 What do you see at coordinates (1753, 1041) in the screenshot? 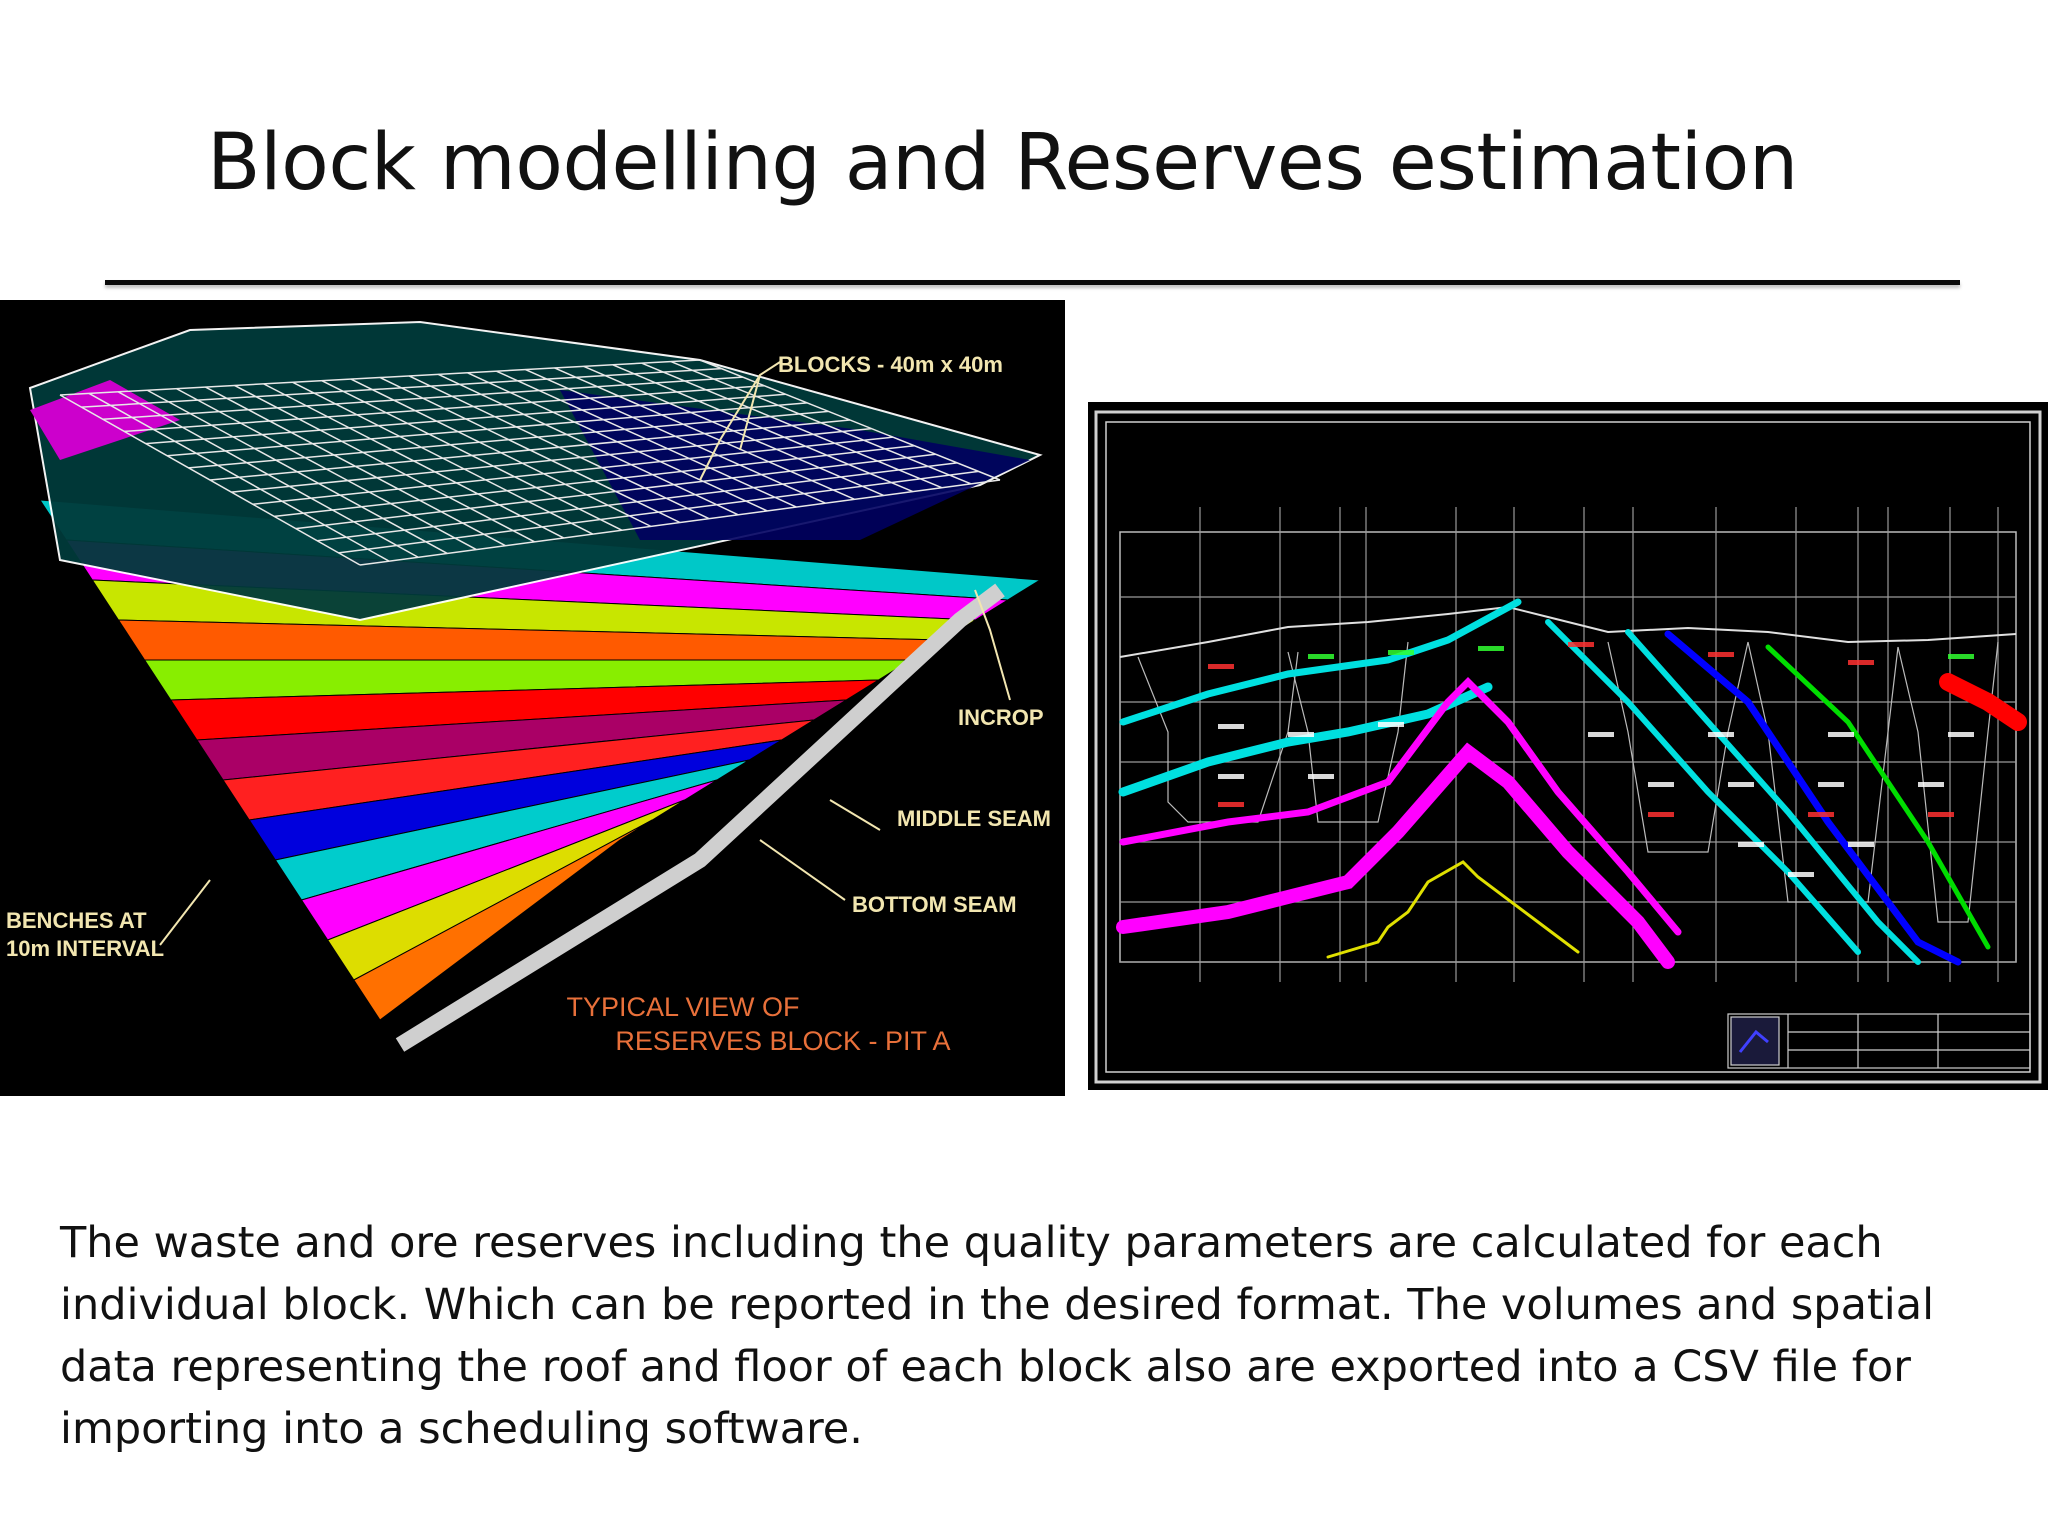
I see `title-block-logo` at bounding box center [1753, 1041].